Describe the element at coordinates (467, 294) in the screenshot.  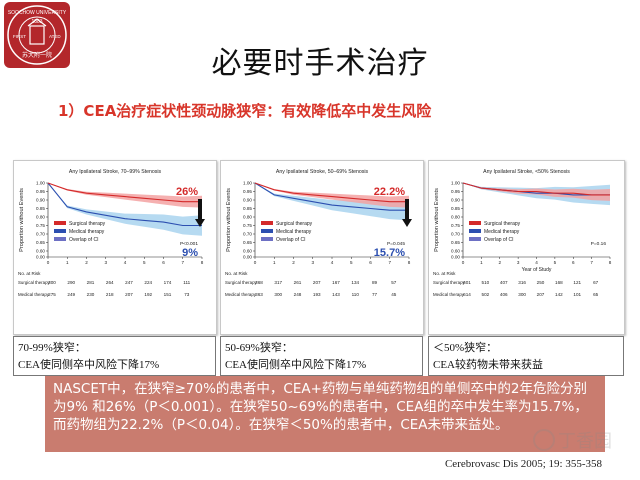
I see `risk-cell-medical: 614` at that location.